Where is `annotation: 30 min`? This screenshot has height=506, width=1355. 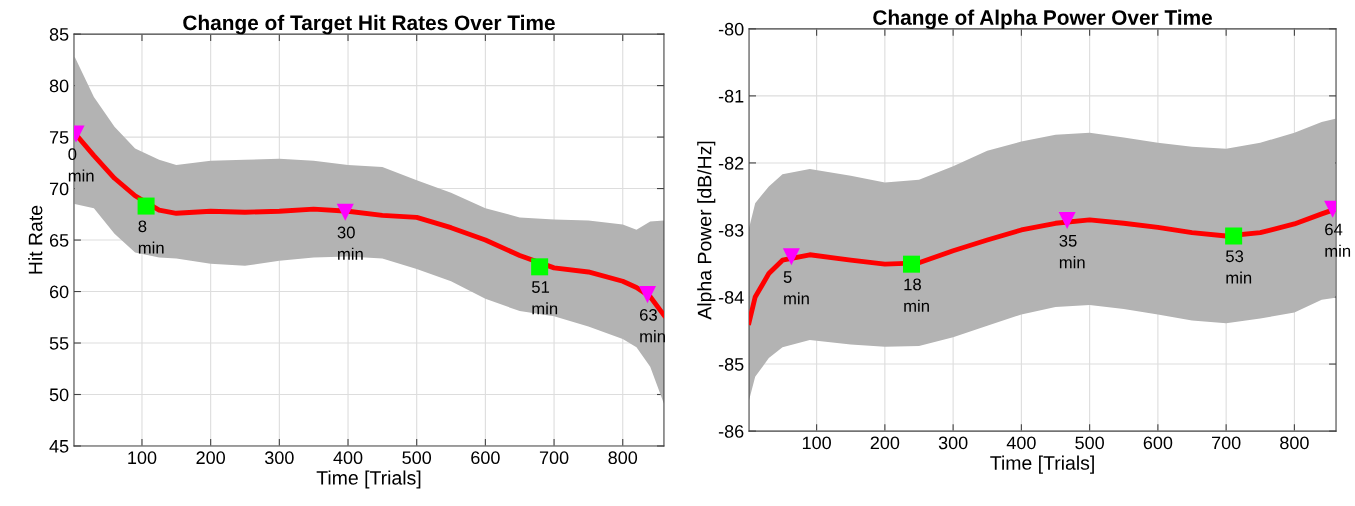
annotation: 30 min is located at coordinates (350, 243).